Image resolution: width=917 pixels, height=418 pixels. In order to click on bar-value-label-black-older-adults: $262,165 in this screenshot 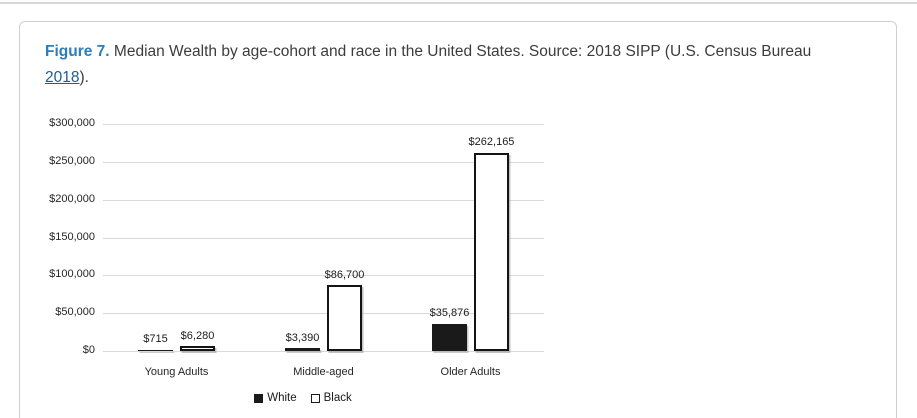, I will do `click(491, 142)`.